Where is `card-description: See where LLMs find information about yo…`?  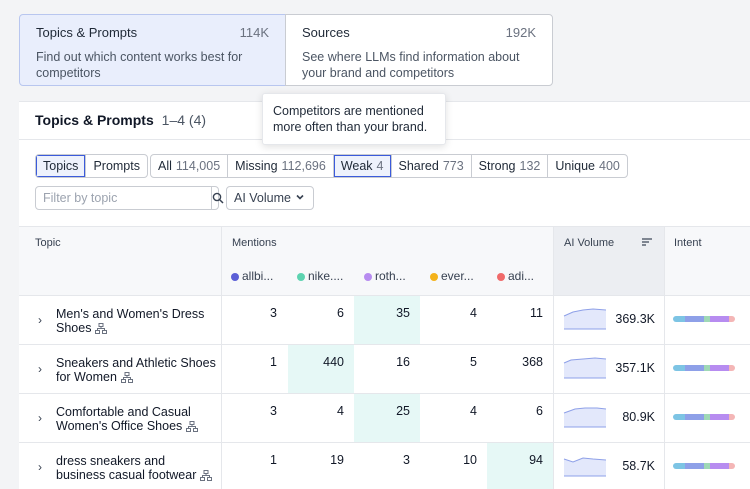 card-description: See where LLMs find information about yo… is located at coordinates (411, 65).